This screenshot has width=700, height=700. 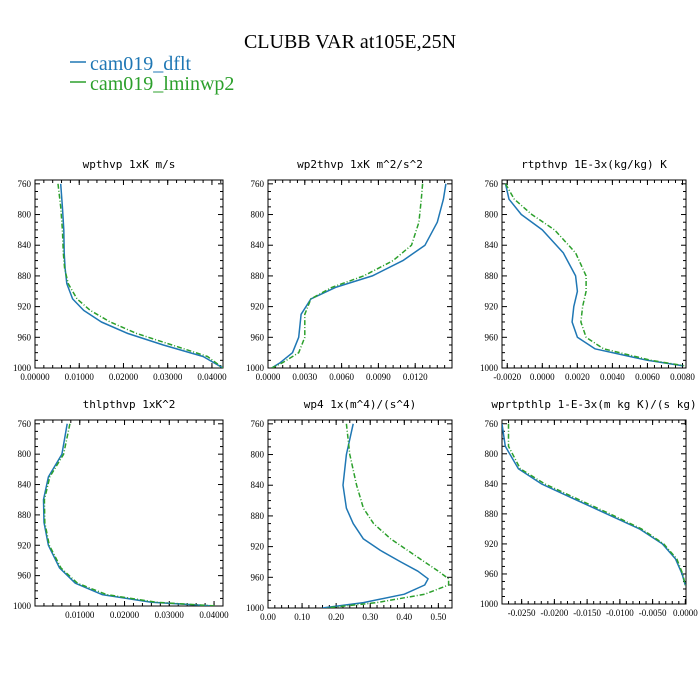 I want to click on x-tick-label: 0.40, so click(x=404, y=617).